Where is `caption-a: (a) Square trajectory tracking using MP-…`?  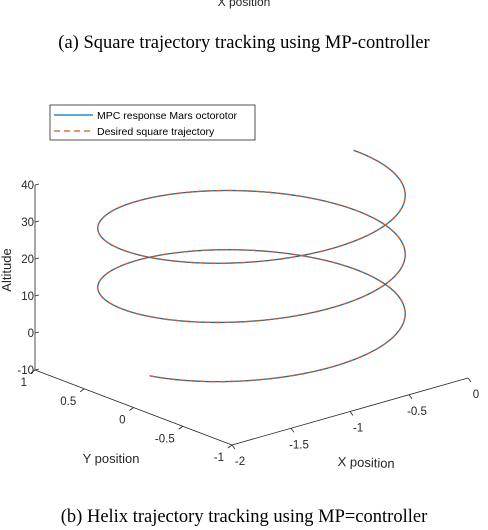 caption-a: (a) Square trajectory tracking using MP-… is located at coordinates (244, 43).